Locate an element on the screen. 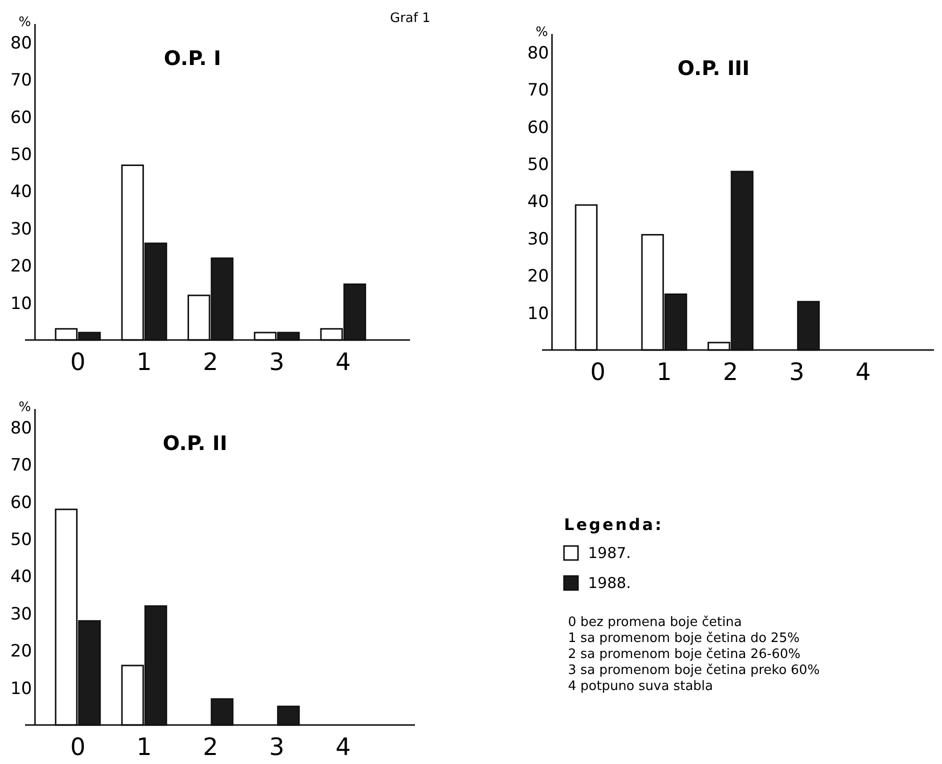 This screenshot has height=764, width=942. text: 4 potpuno suva stabla is located at coordinates (640, 686).